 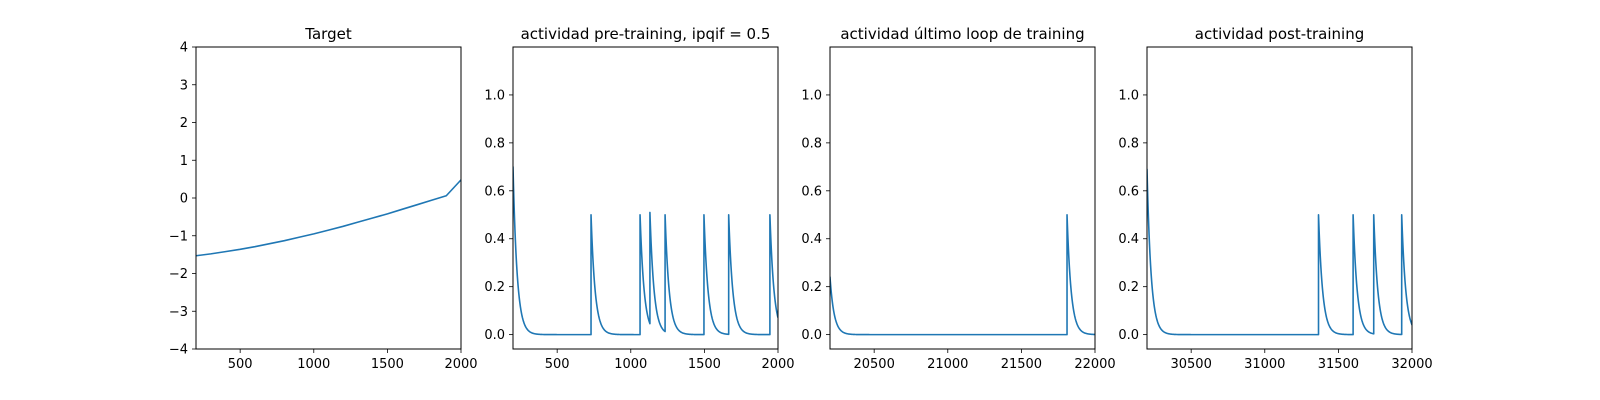 I want to click on x-tick-label: 21500, so click(x=1021, y=364).